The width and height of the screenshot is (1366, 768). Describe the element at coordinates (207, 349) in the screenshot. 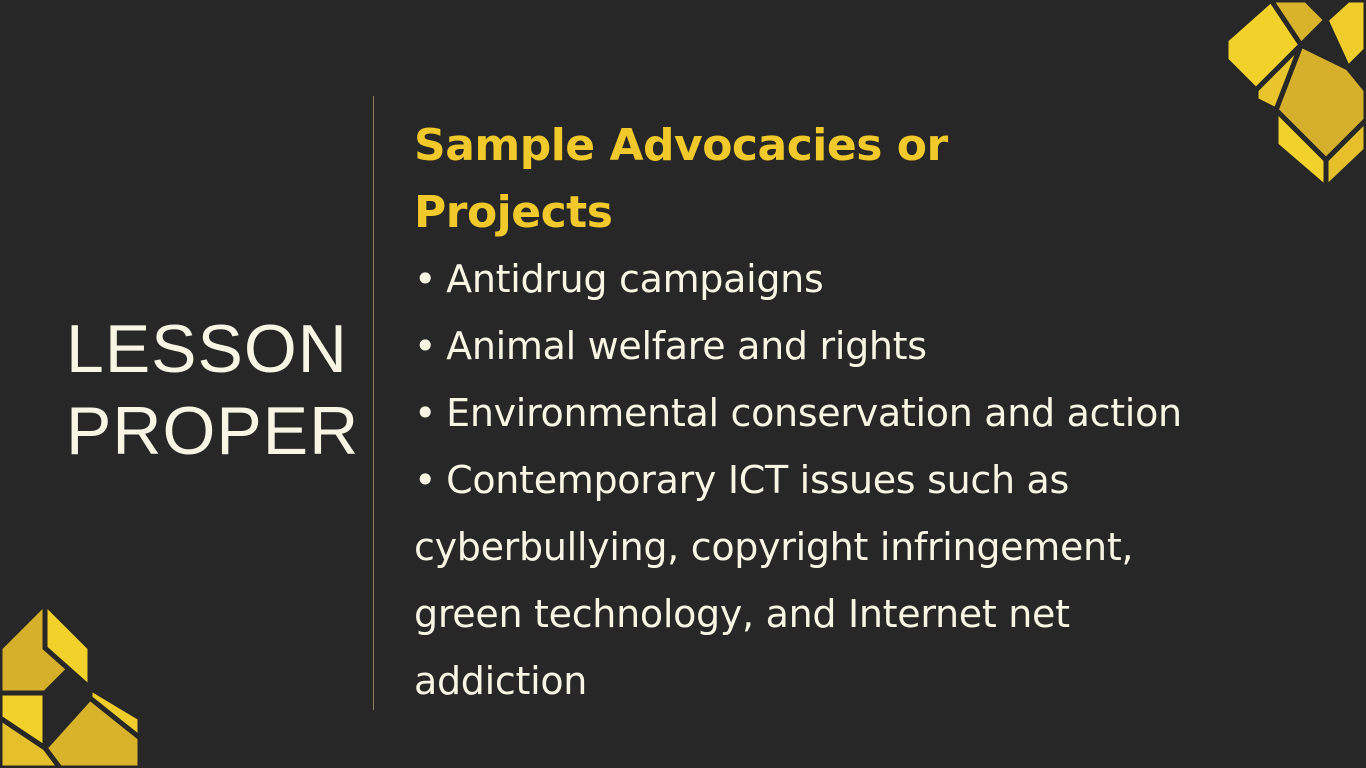

I see `side-title-line-1: LESSON` at that location.